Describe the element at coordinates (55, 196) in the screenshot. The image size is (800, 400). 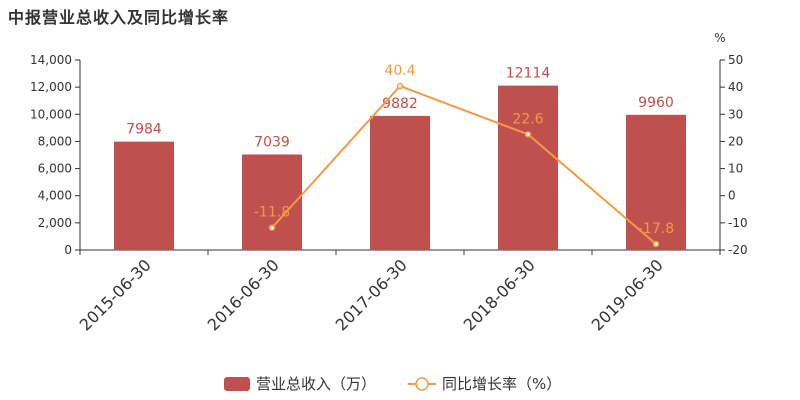
I see `y-left-tick-label: 4,000` at that location.